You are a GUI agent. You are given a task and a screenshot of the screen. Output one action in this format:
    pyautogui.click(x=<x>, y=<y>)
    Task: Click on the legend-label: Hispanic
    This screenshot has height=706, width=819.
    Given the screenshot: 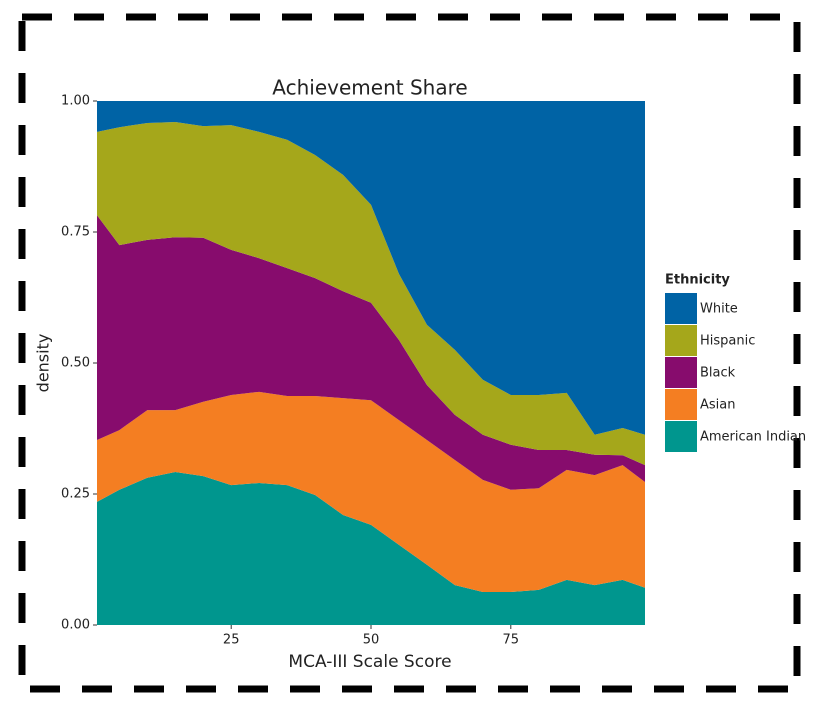 What is the action you would take?
    pyautogui.click(x=727, y=341)
    